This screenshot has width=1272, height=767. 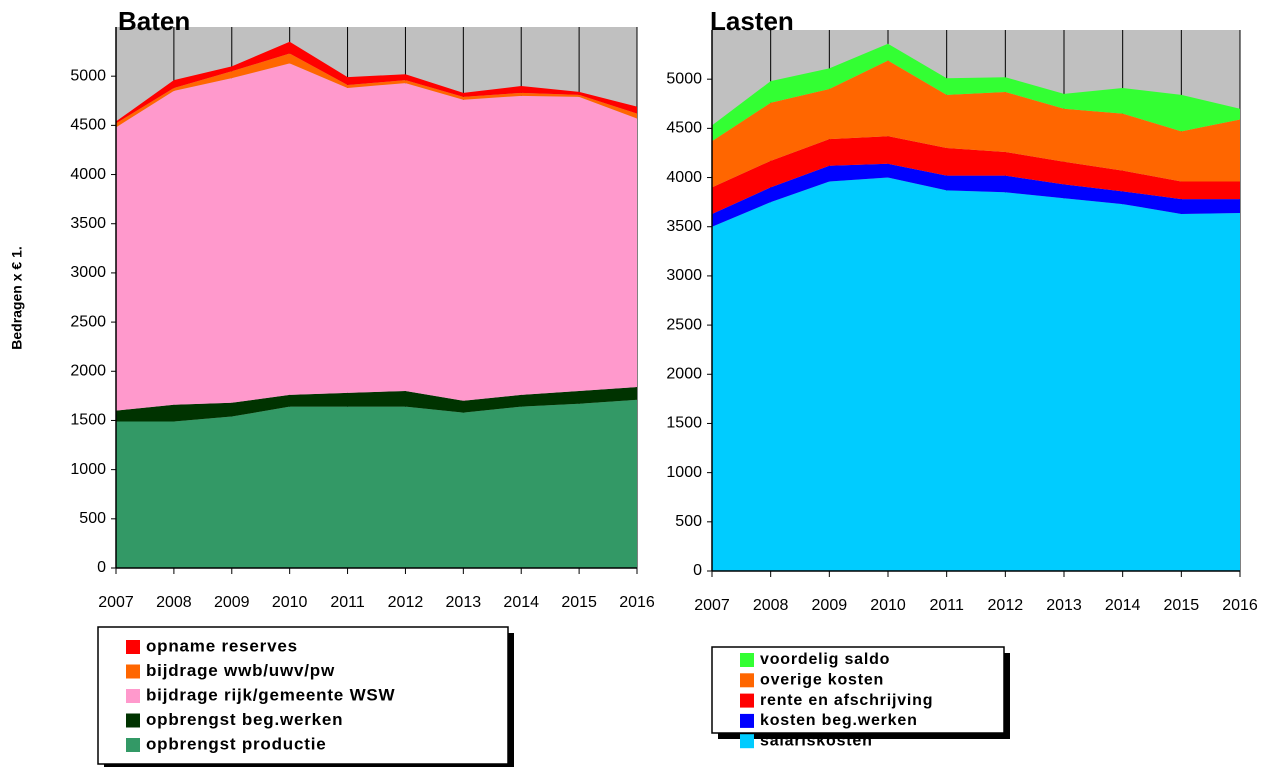 What do you see at coordinates (846, 700) in the screenshot?
I see `legend-label: rente en afschrijving` at bounding box center [846, 700].